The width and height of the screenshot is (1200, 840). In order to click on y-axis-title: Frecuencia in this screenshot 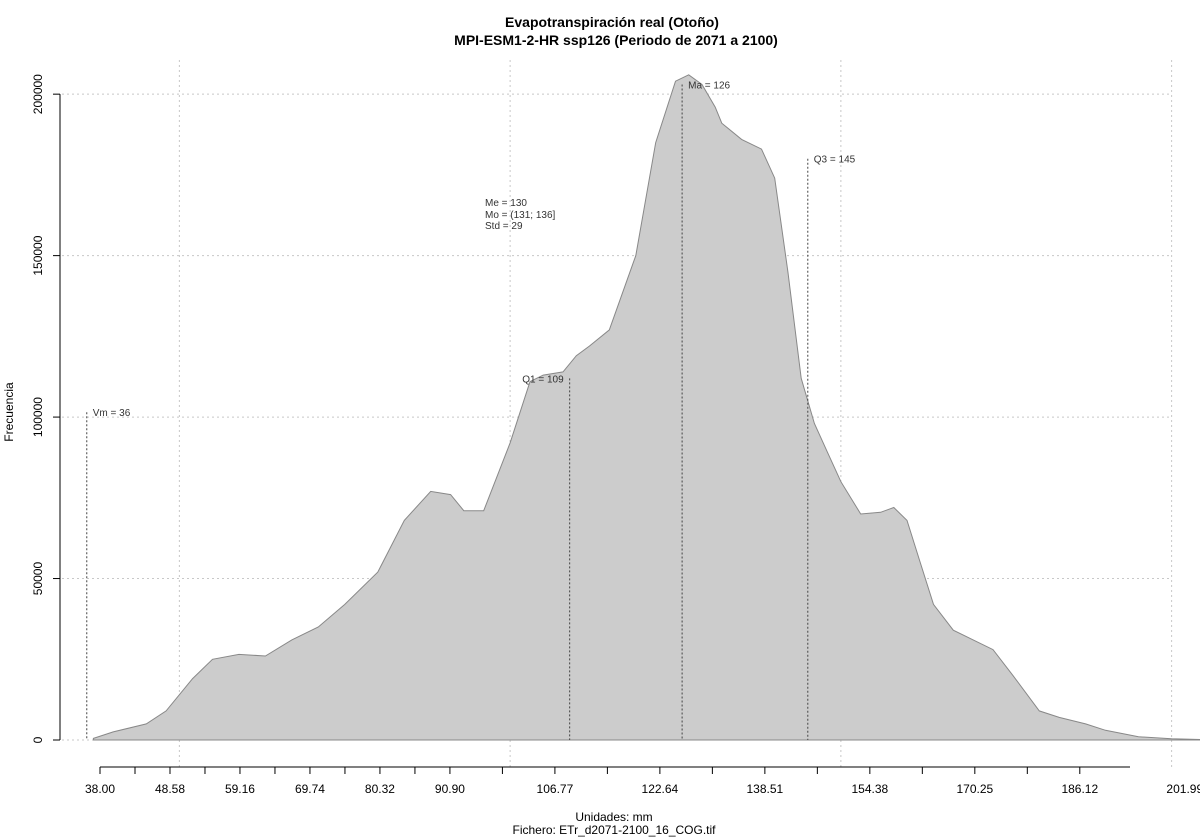, I will do `click(9, 412)`.